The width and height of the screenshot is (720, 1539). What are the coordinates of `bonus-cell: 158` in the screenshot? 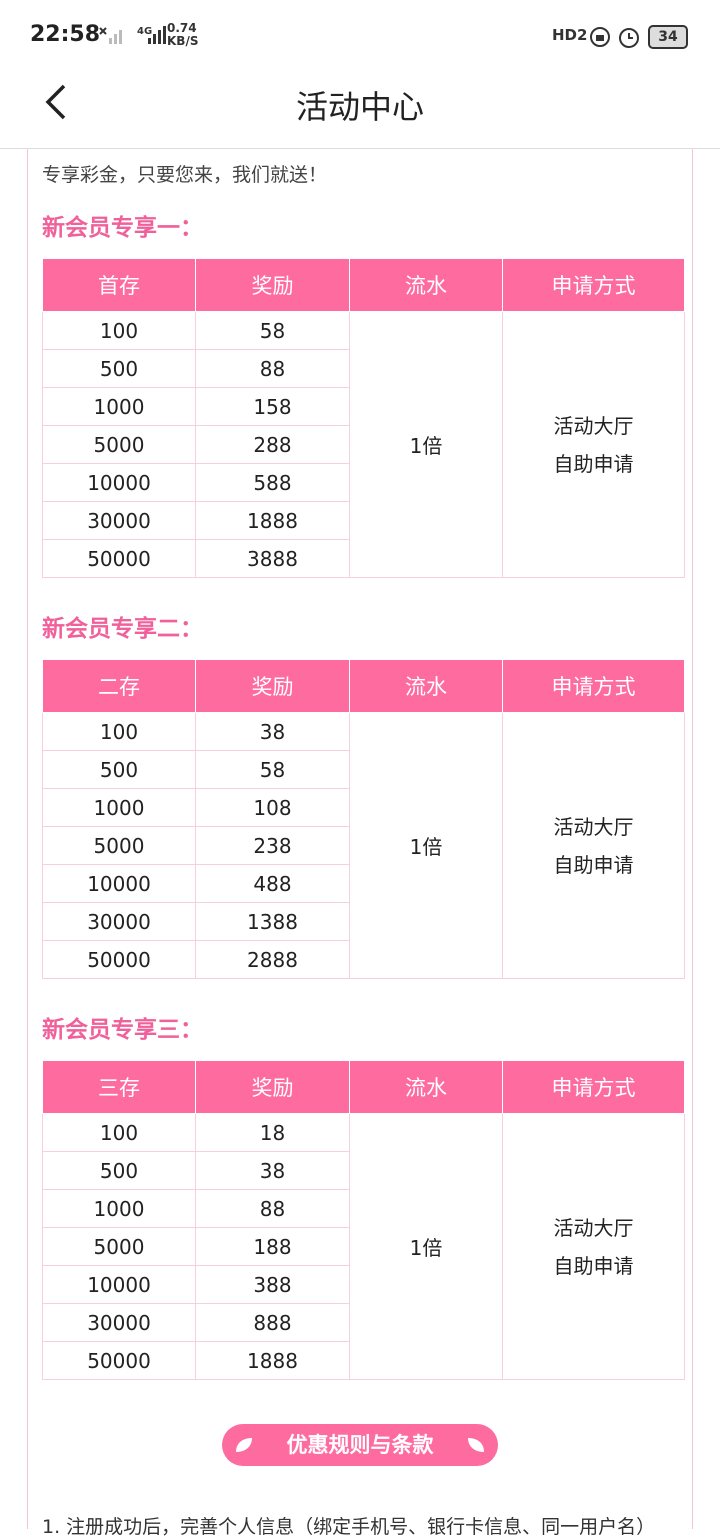 It's located at (272, 406).